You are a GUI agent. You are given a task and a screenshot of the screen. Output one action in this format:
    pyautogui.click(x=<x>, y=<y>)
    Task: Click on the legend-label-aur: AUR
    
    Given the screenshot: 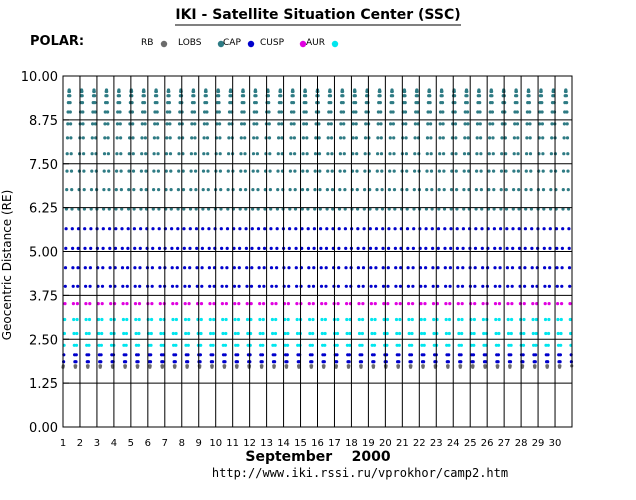 What is the action you would take?
    pyautogui.click(x=315, y=43)
    